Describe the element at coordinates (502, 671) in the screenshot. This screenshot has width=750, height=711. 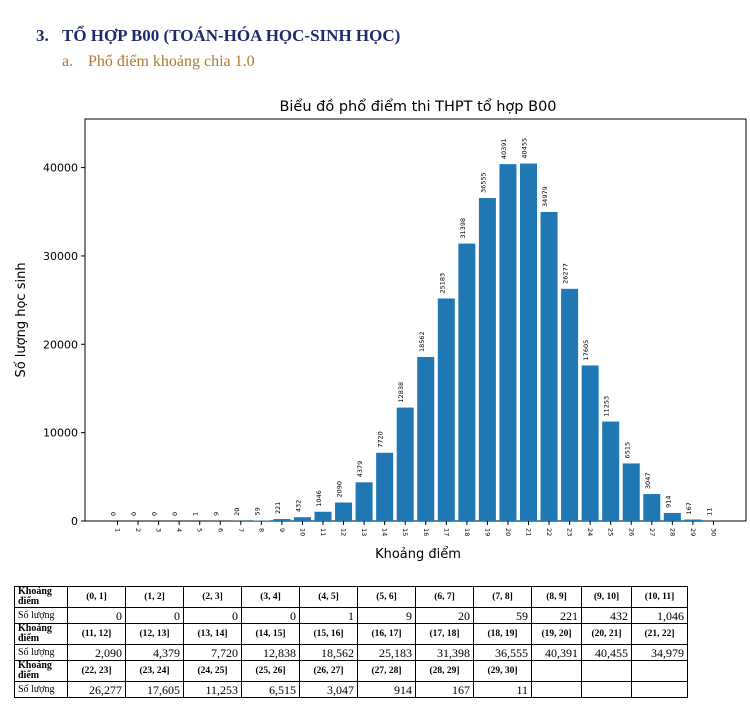
I see `range-cell: (29, 30]` at that location.